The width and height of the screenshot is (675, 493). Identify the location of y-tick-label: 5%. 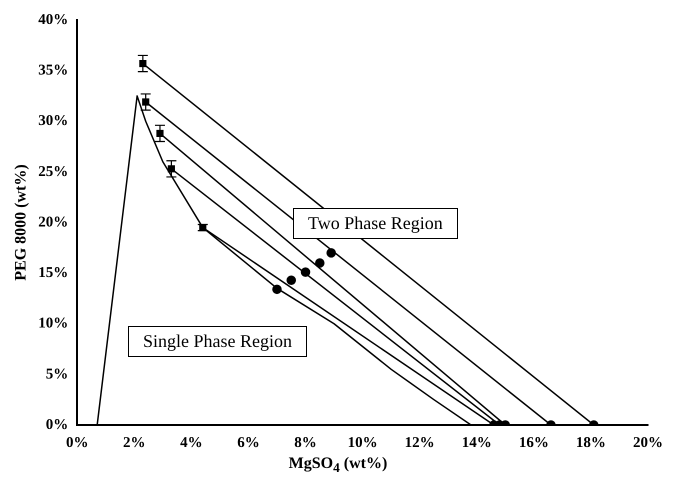
(57, 374).